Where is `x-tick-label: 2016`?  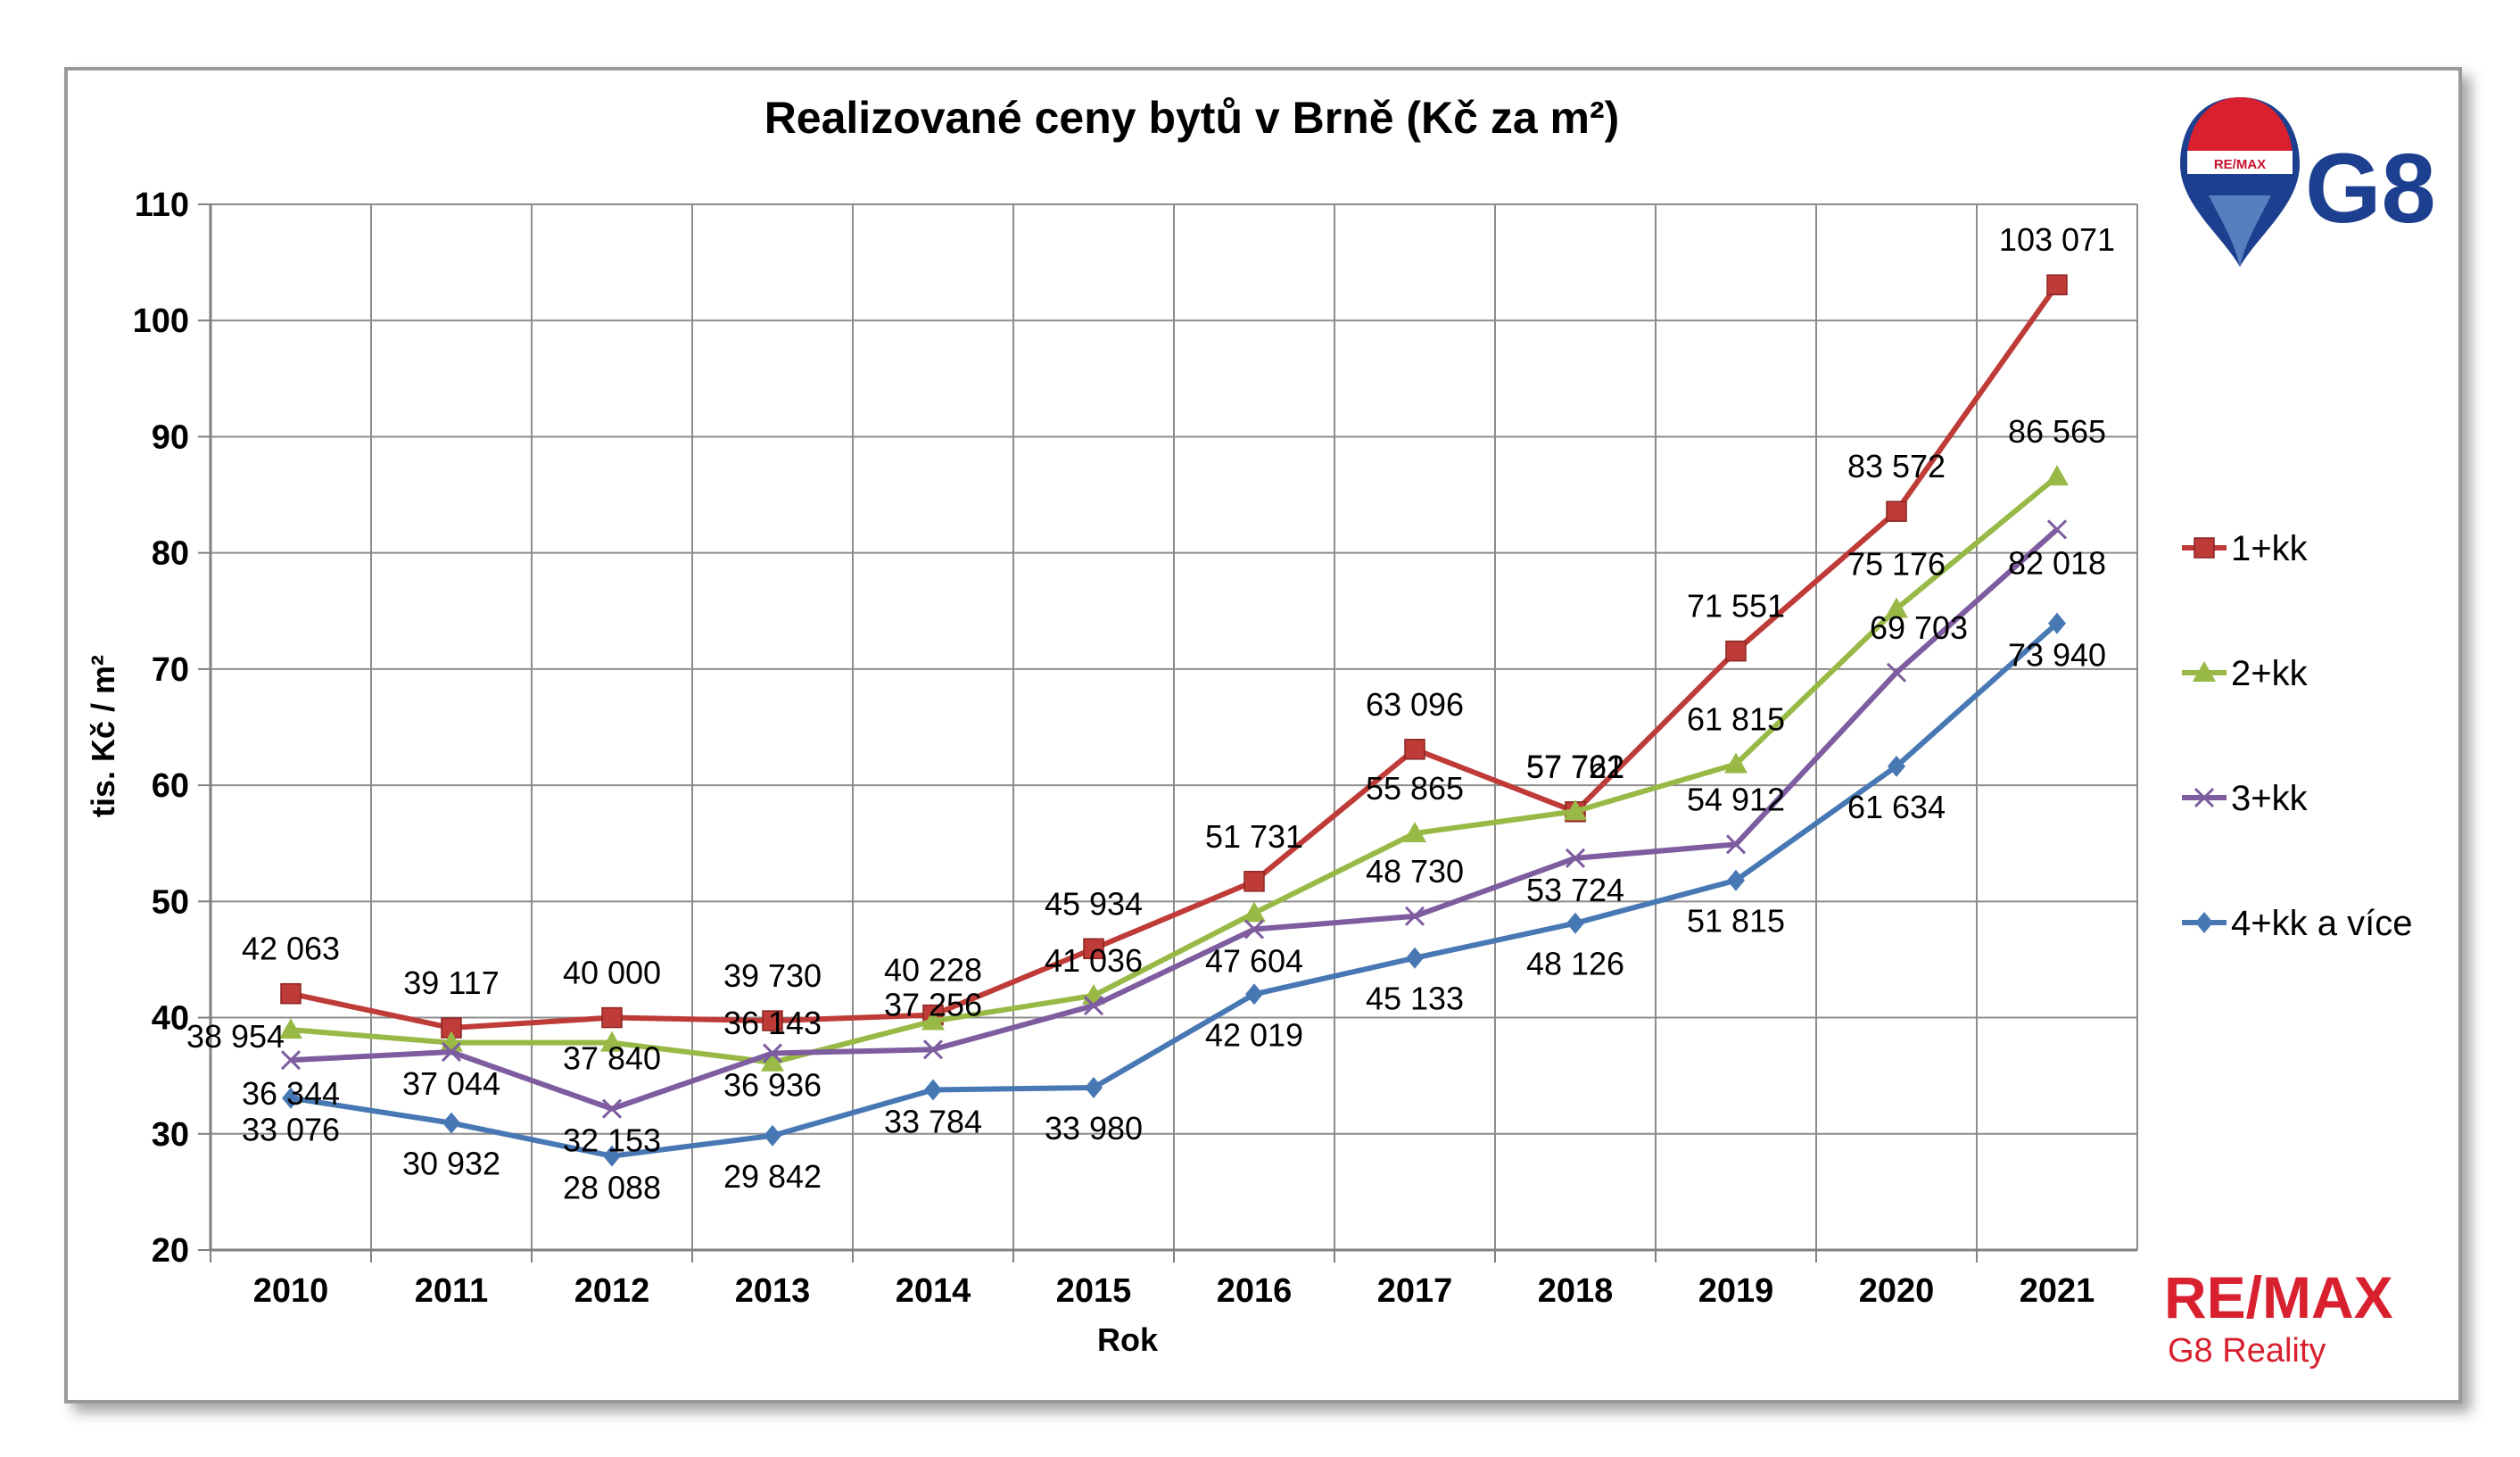 x-tick-label: 2016 is located at coordinates (1255, 1291).